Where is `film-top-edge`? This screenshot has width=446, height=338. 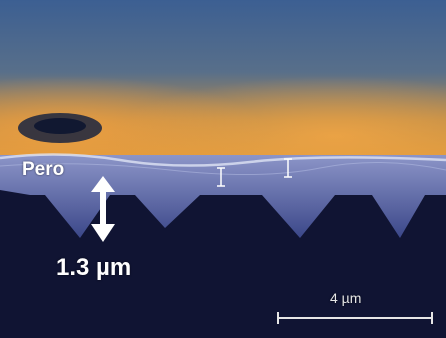 film-top-edge is located at coordinates (223, 160).